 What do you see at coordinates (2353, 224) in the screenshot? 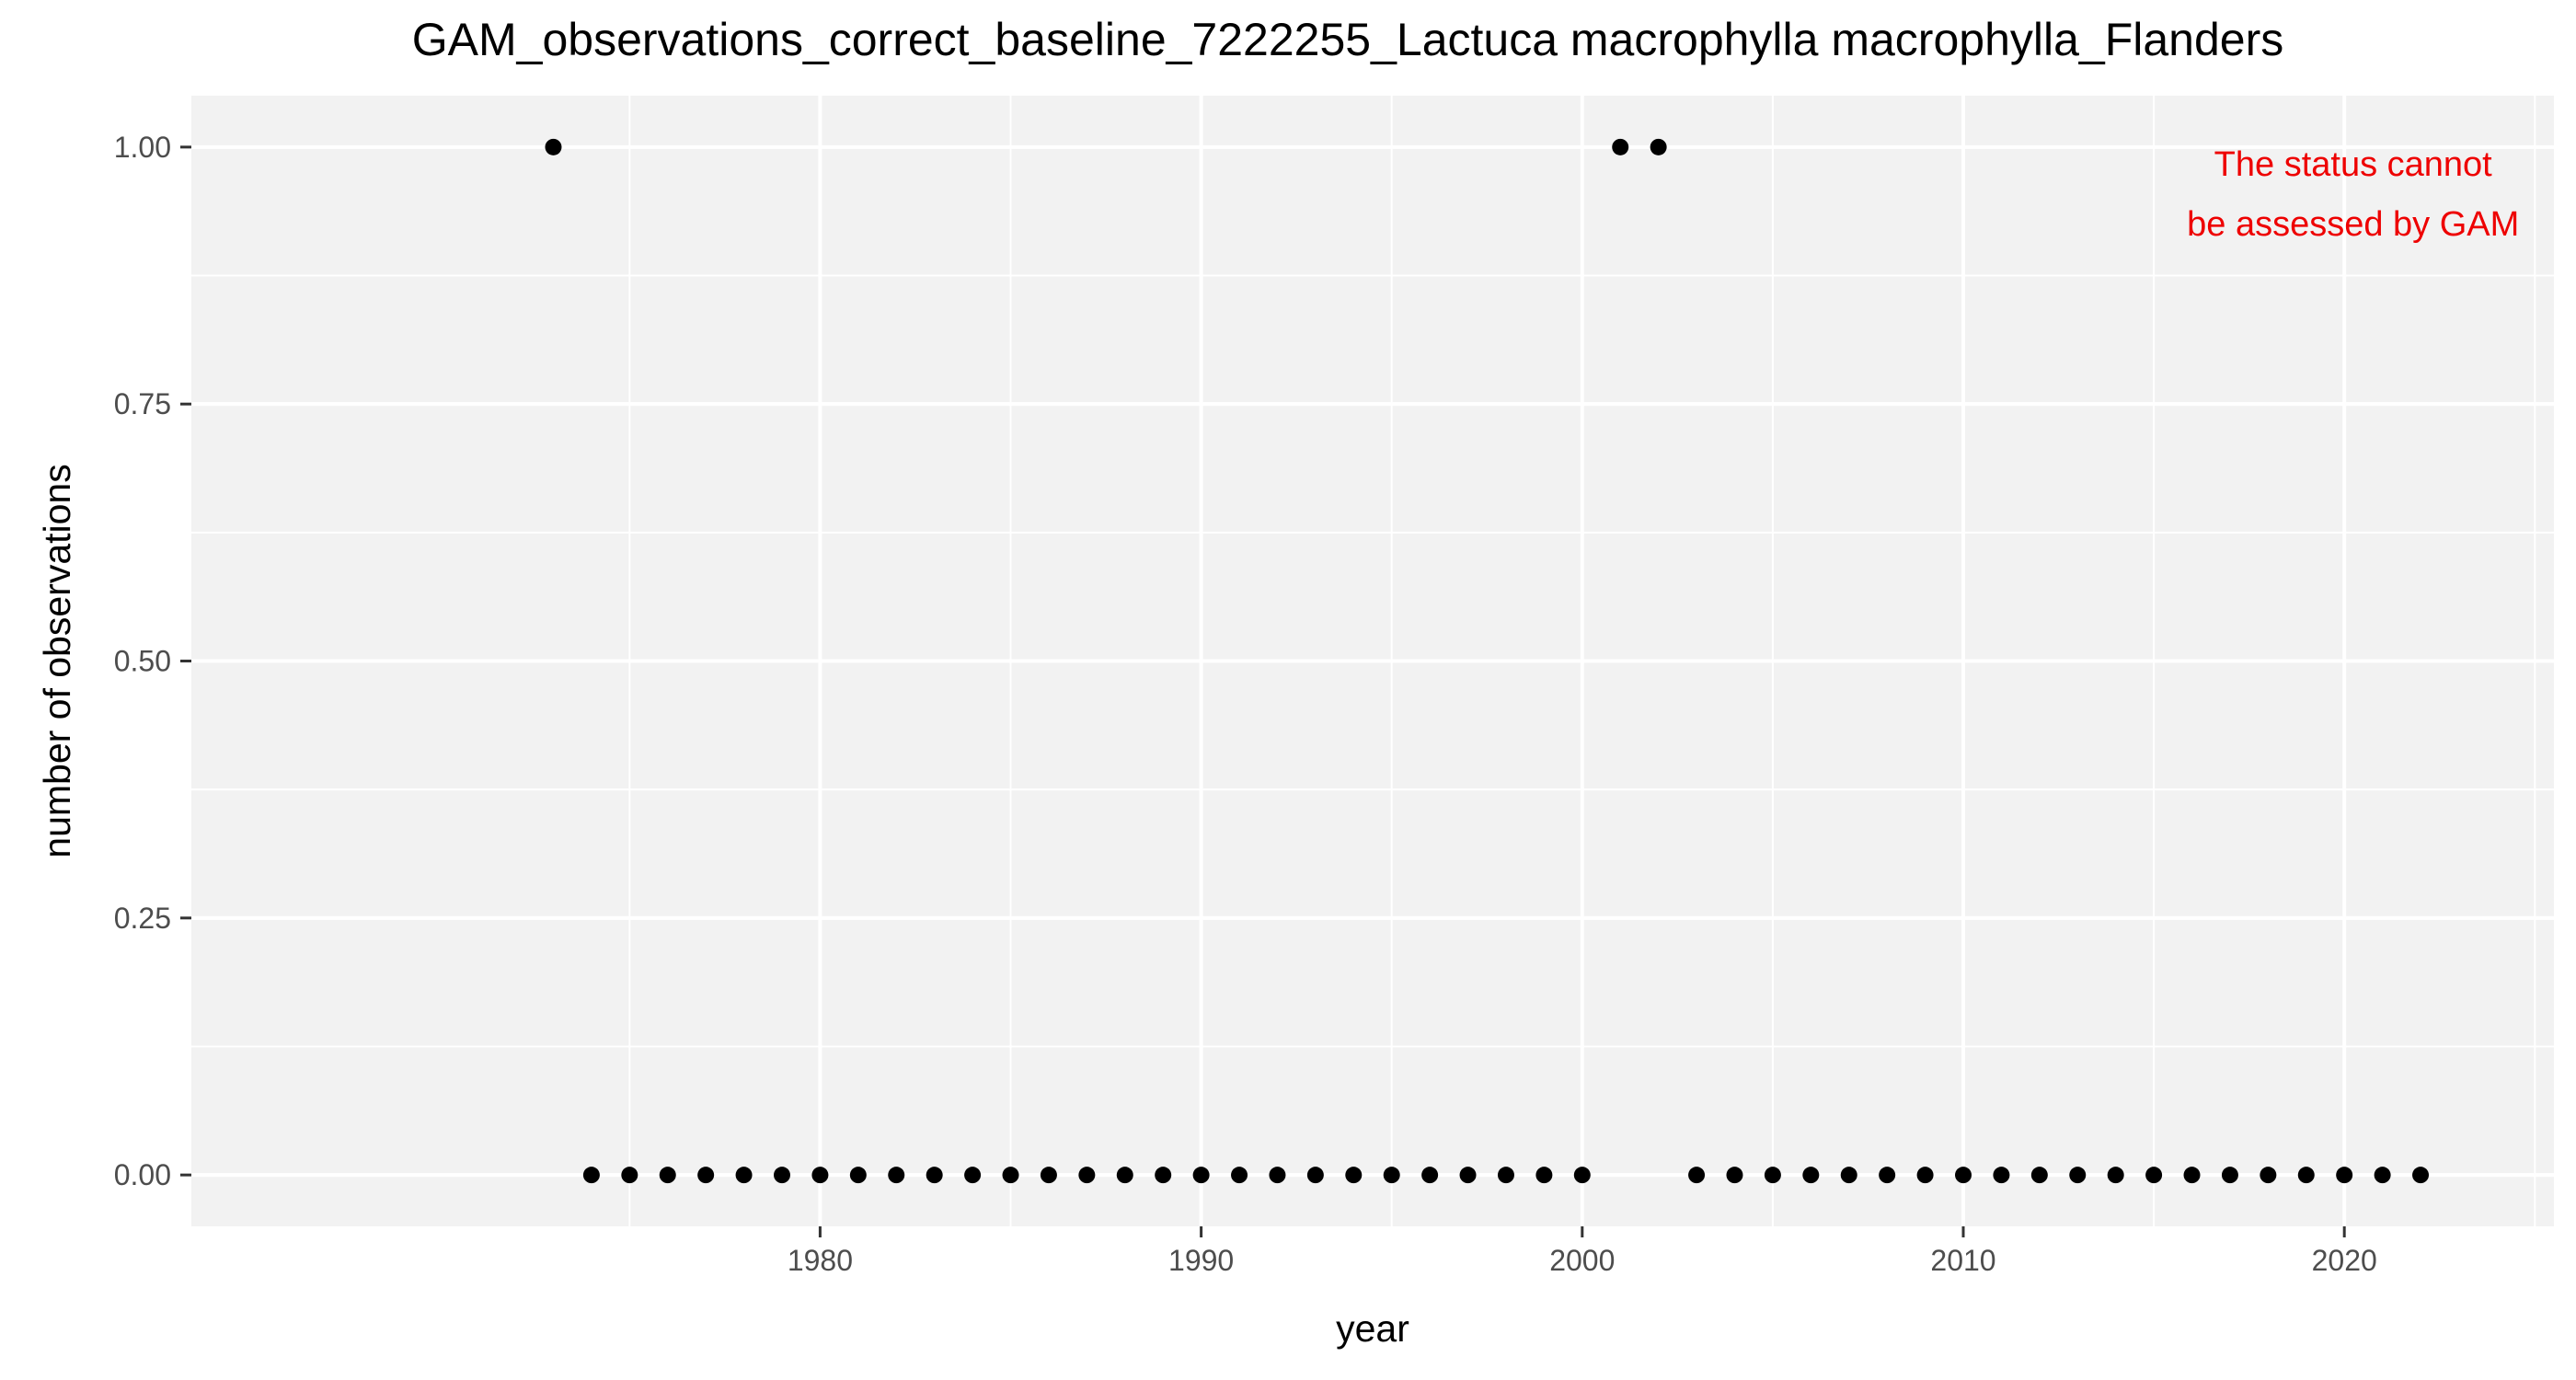
I see `annotation-line: be assessed by GAM` at bounding box center [2353, 224].